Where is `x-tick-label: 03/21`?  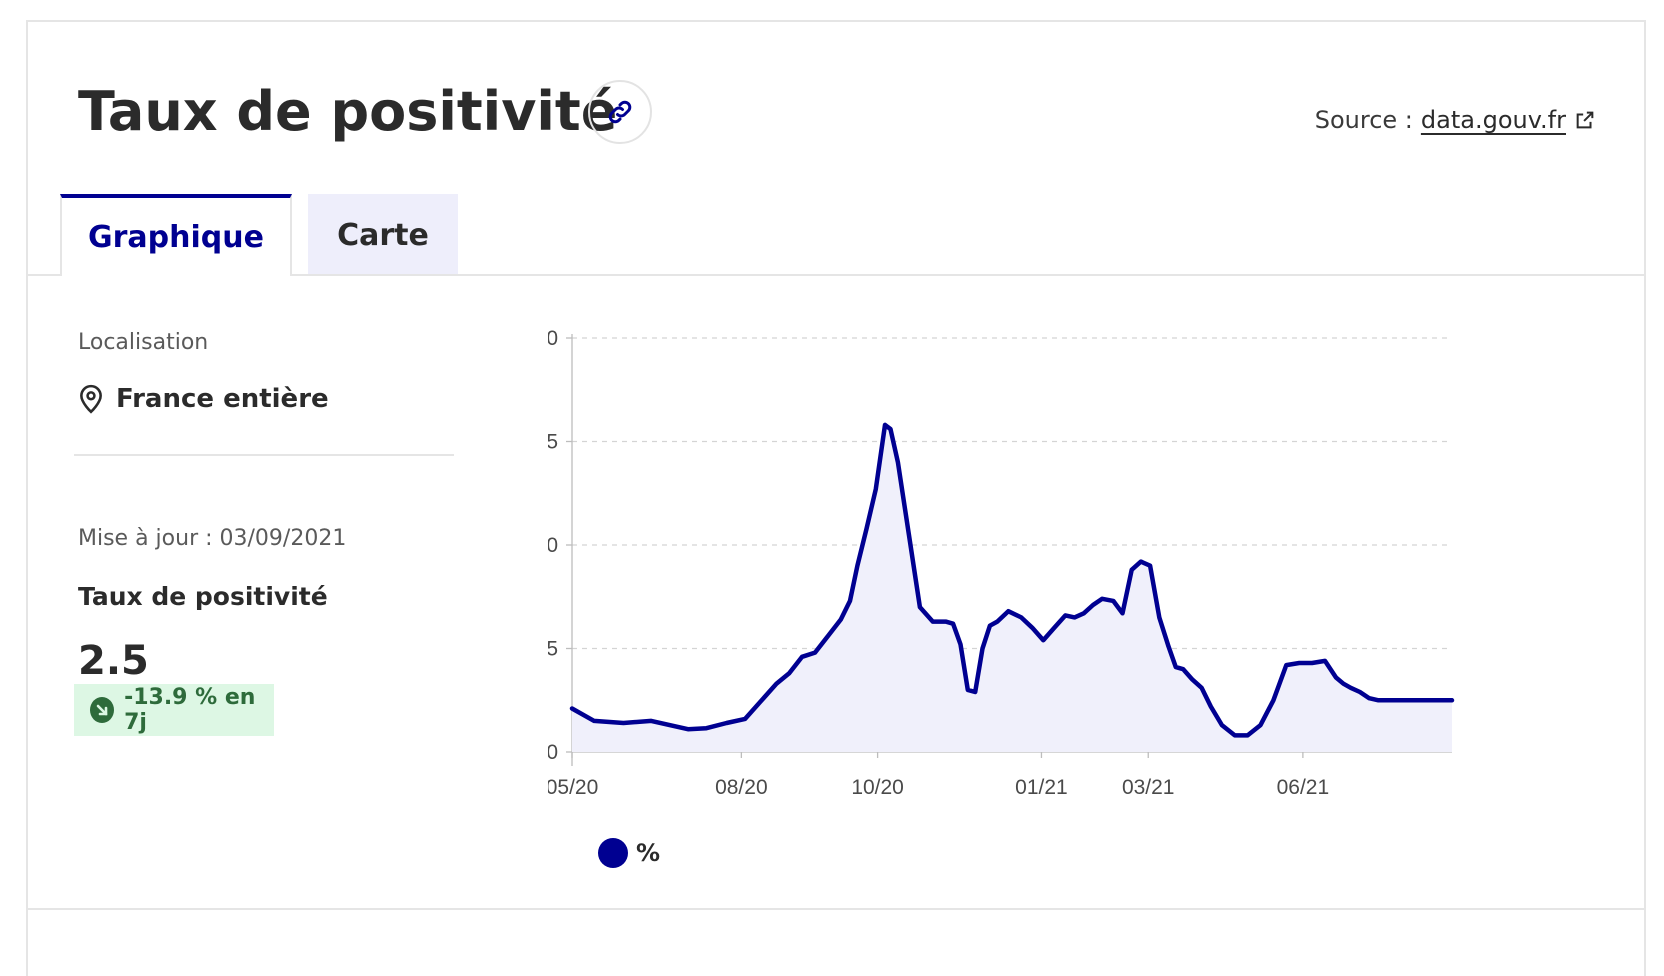
x-tick-label: 03/21 is located at coordinates (1148, 787).